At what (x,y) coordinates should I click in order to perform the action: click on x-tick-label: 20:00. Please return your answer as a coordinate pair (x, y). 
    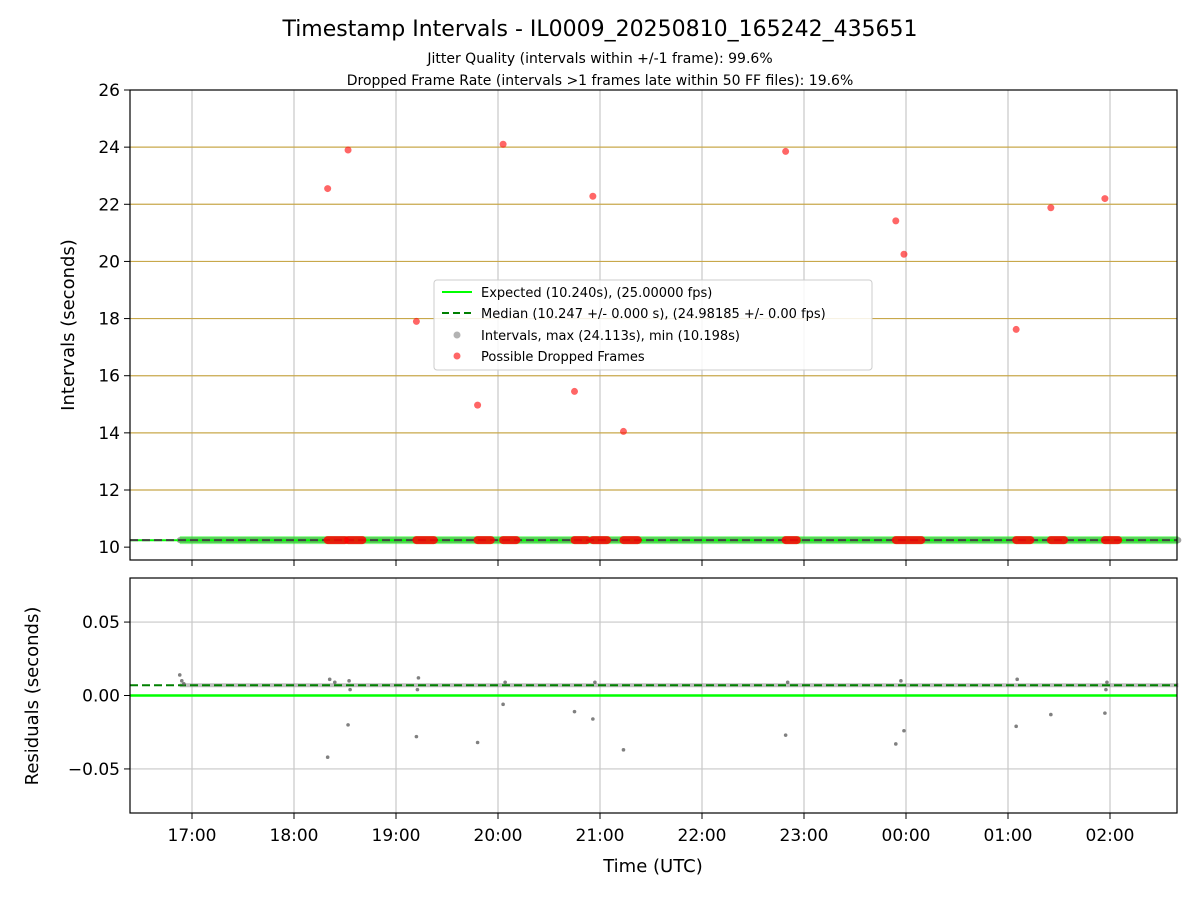
    Looking at the image, I should click on (498, 836).